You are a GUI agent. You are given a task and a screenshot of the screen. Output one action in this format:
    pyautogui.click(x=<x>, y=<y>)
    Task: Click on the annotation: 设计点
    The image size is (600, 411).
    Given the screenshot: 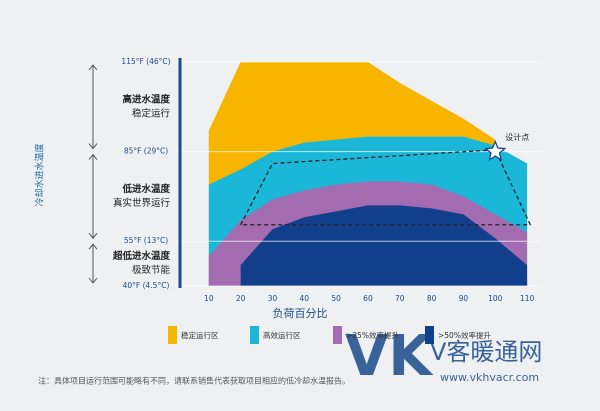 What is the action you would take?
    pyautogui.click(x=517, y=137)
    